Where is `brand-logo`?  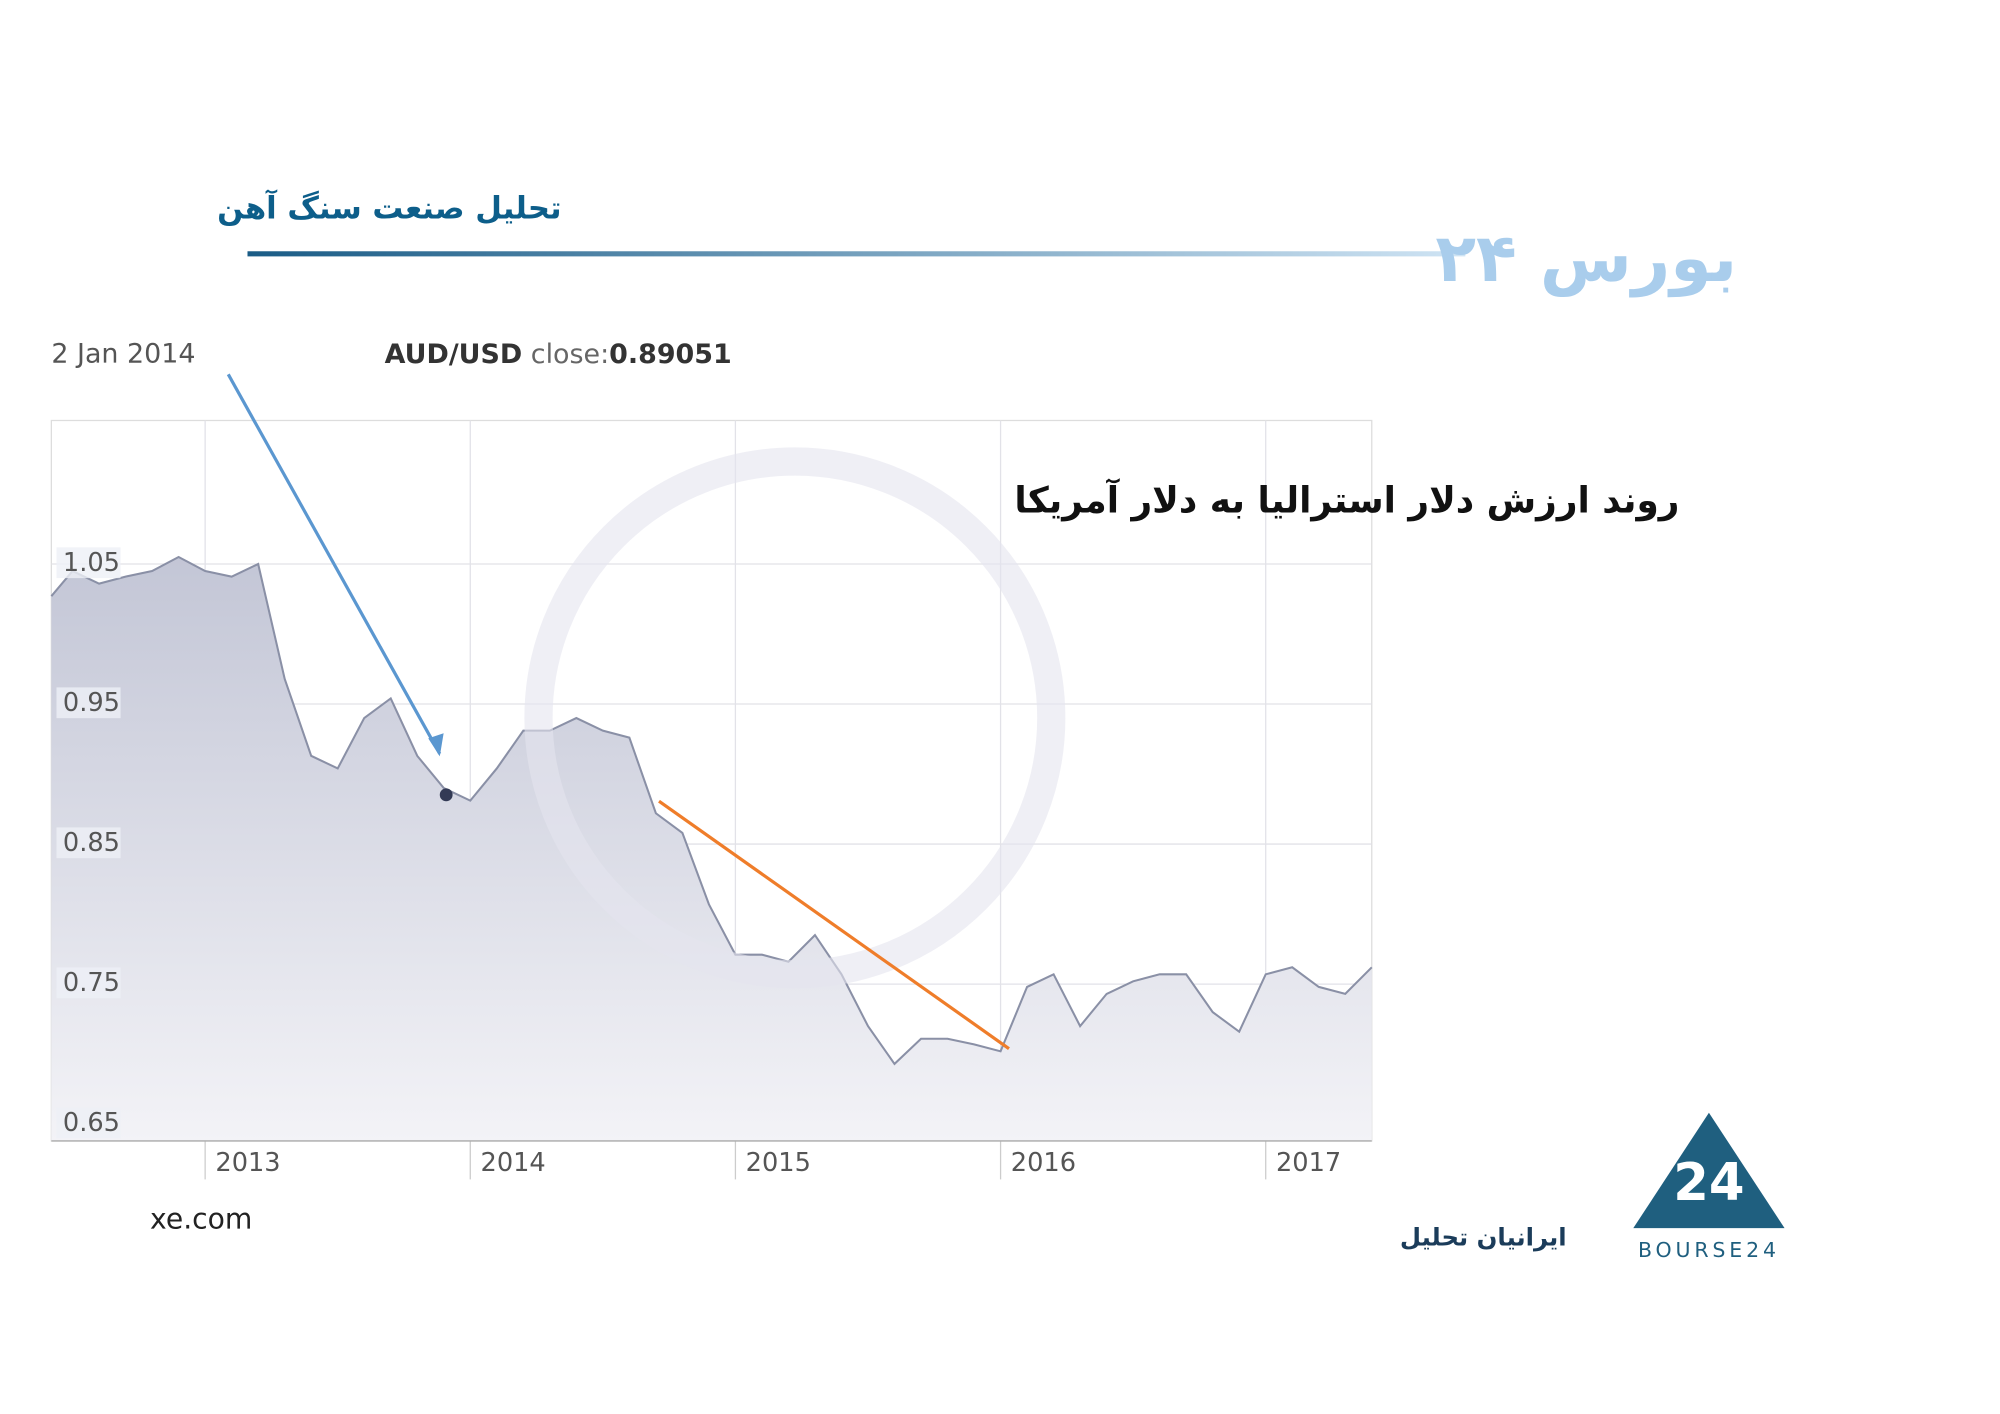 brand-logo is located at coordinates (1709, 1170).